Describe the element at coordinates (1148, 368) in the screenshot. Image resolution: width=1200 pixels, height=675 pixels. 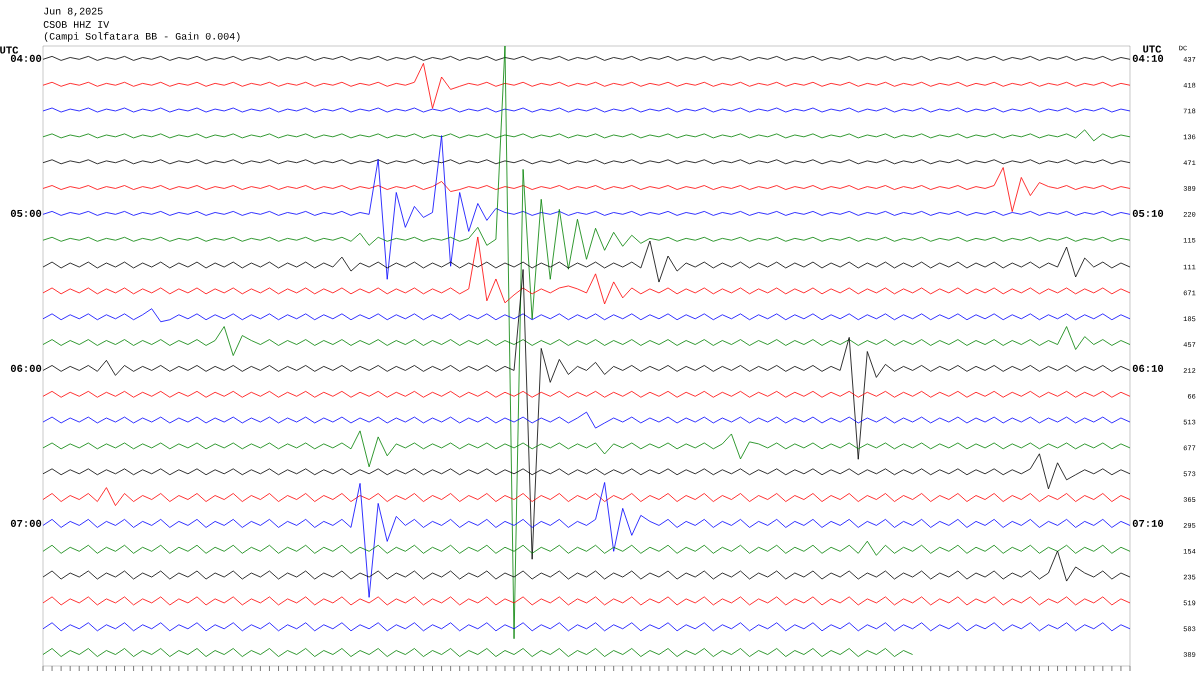
I see `y2-tick-label: 06:10` at that location.